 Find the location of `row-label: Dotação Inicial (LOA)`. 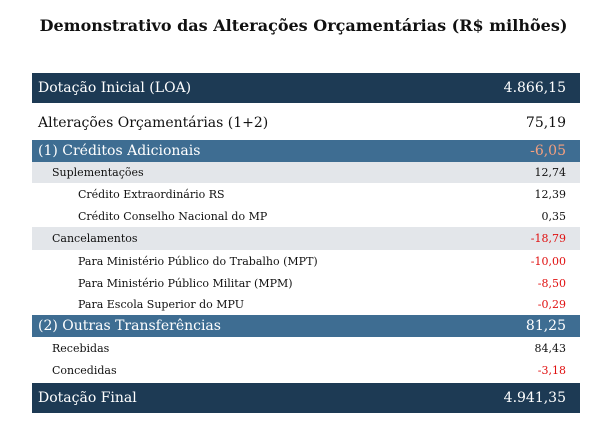

row-label: Dotação Inicial (LOA) is located at coordinates (115, 88).